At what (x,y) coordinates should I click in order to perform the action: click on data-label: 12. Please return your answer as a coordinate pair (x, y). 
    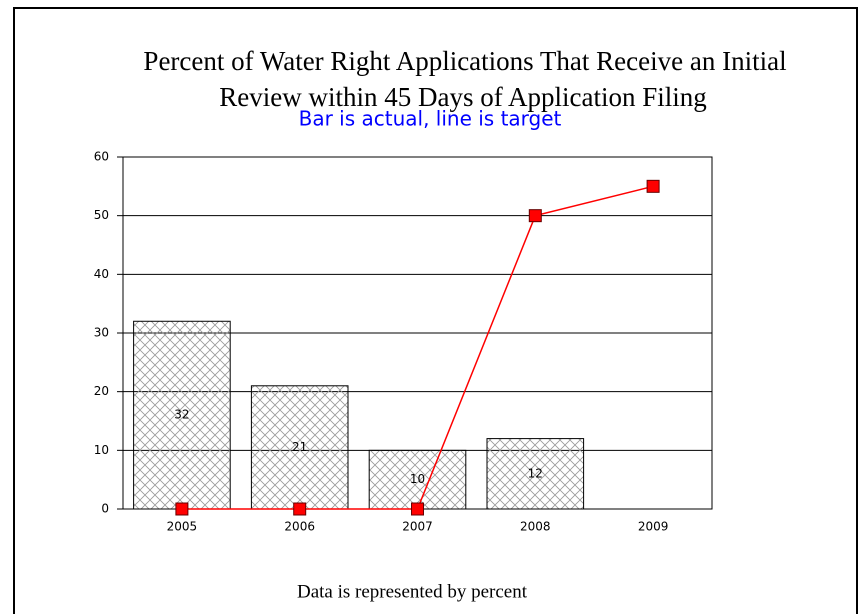
    Looking at the image, I should click on (535, 473).